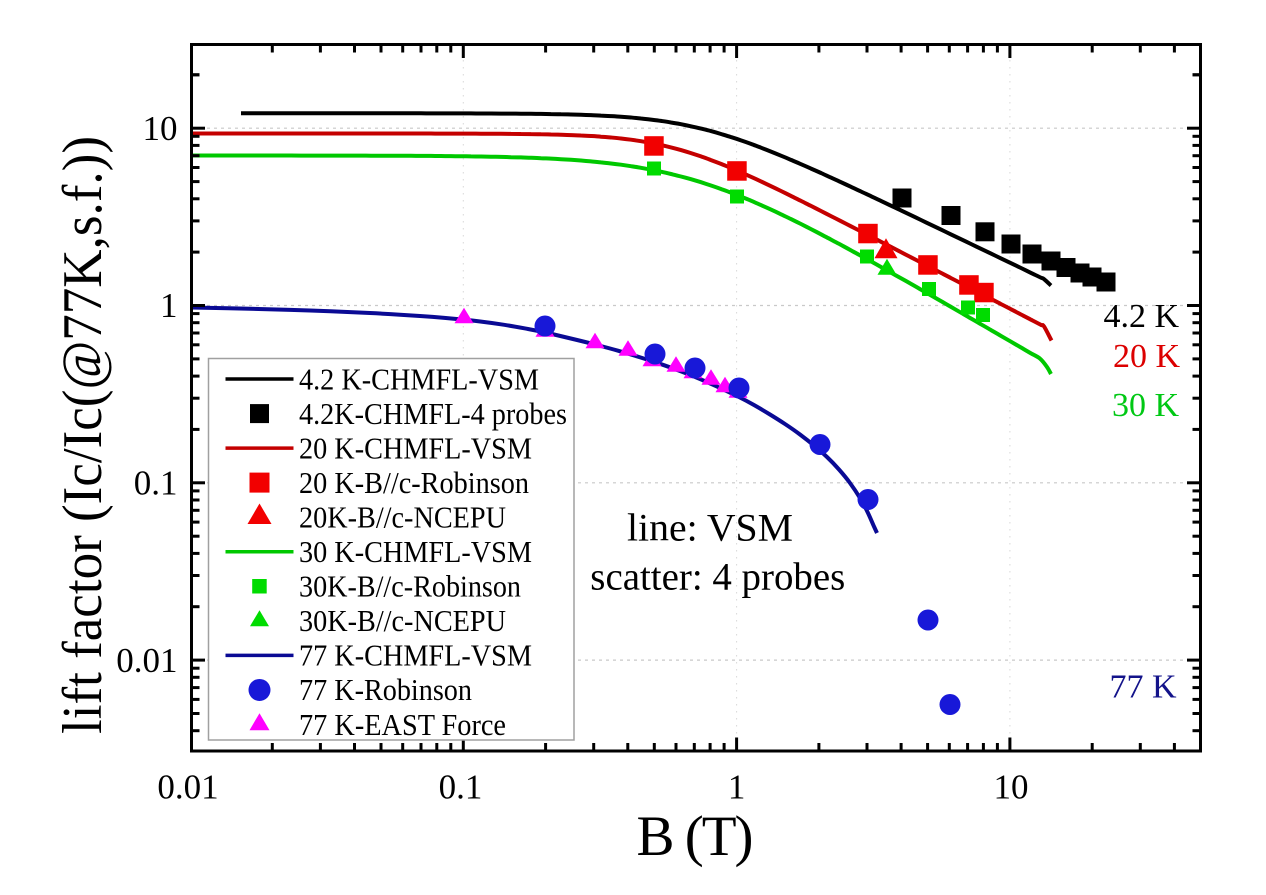  What do you see at coordinates (402, 620) in the screenshot?
I see `svg-text: 30K-B//c-NCEPU` at bounding box center [402, 620].